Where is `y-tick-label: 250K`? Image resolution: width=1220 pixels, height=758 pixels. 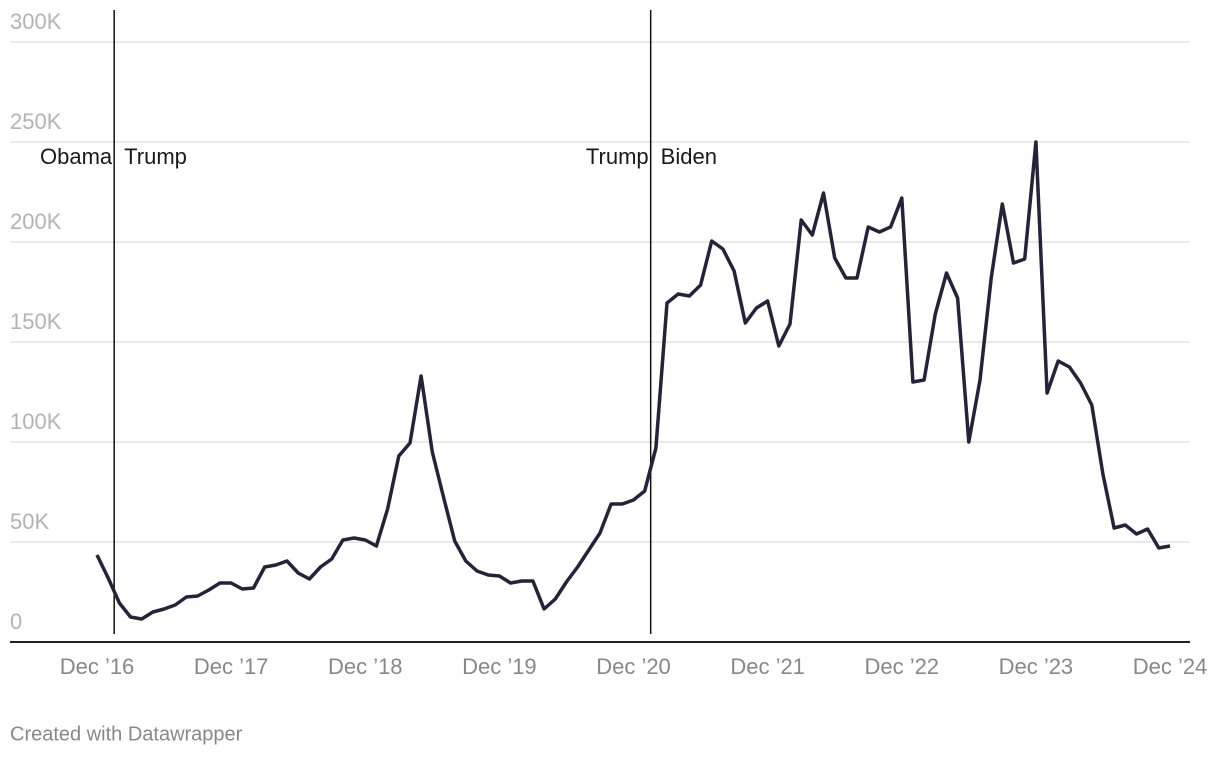
y-tick-label: 250K is located at coordinates (36, 121).